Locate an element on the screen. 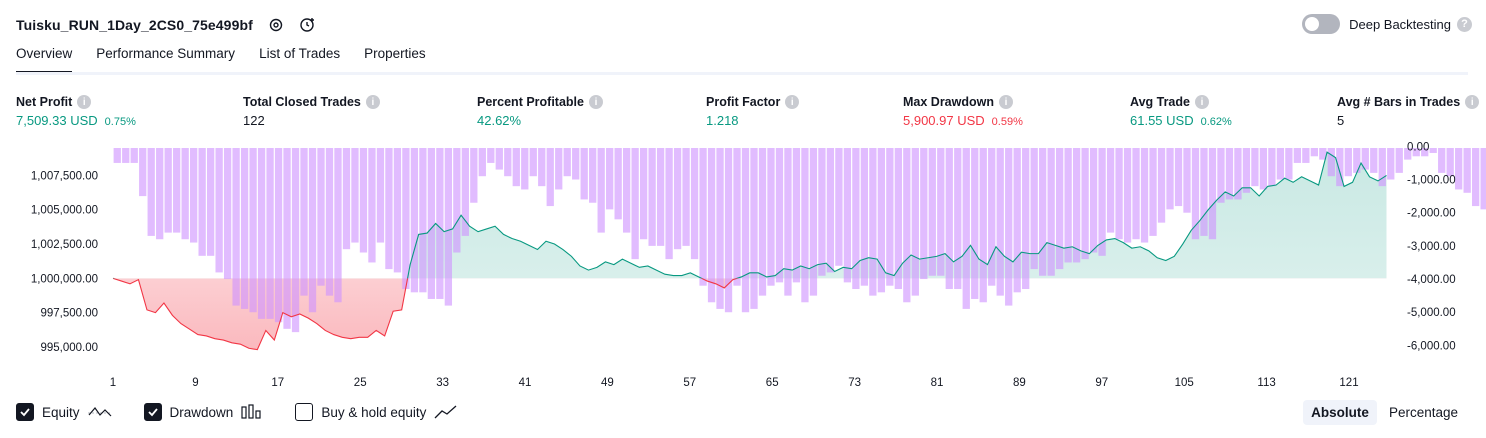 The image size is (1486, 438). tab-performance-summary: Performance Summary is located at coordinates (166, 53).